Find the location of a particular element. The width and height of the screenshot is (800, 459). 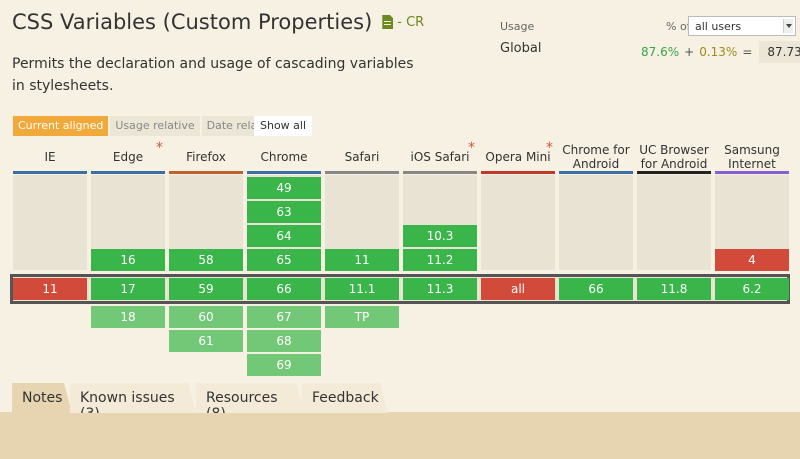

browser-header-chrome: Chrome is located at coordinates (284, 157).